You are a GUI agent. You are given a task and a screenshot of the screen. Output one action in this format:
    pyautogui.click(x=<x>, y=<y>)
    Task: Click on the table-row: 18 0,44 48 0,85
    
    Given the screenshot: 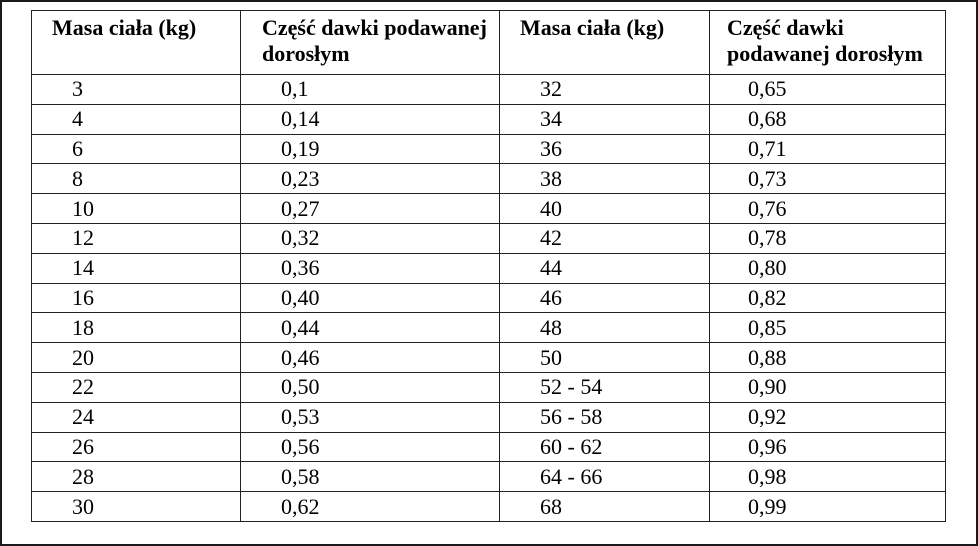 What is the action you would take?
    pyautogui.click(x=488, y=328)
    